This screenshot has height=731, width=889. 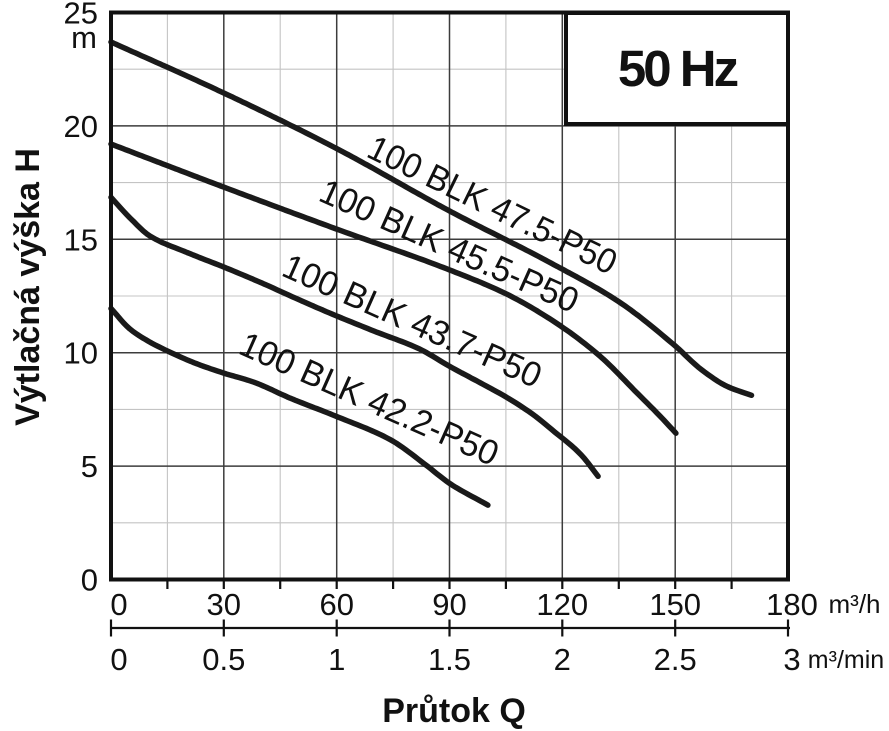 What do you see at coordinates (678, 68) in the screenshot?
I see `svg-text: 50 Hz` at bounding box center [678, 68].